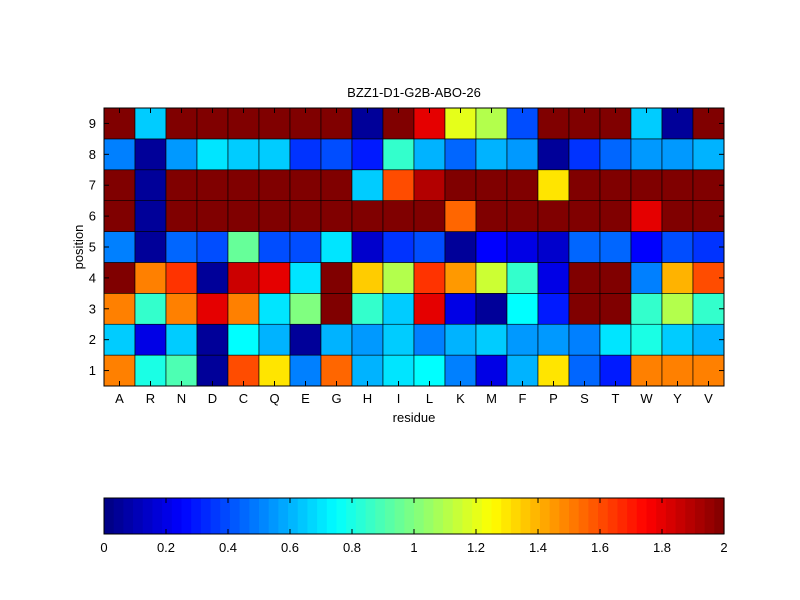 The height and width of the screenshot is (600, 800). I want to click on x-tick-label: L, so click(429, 398).